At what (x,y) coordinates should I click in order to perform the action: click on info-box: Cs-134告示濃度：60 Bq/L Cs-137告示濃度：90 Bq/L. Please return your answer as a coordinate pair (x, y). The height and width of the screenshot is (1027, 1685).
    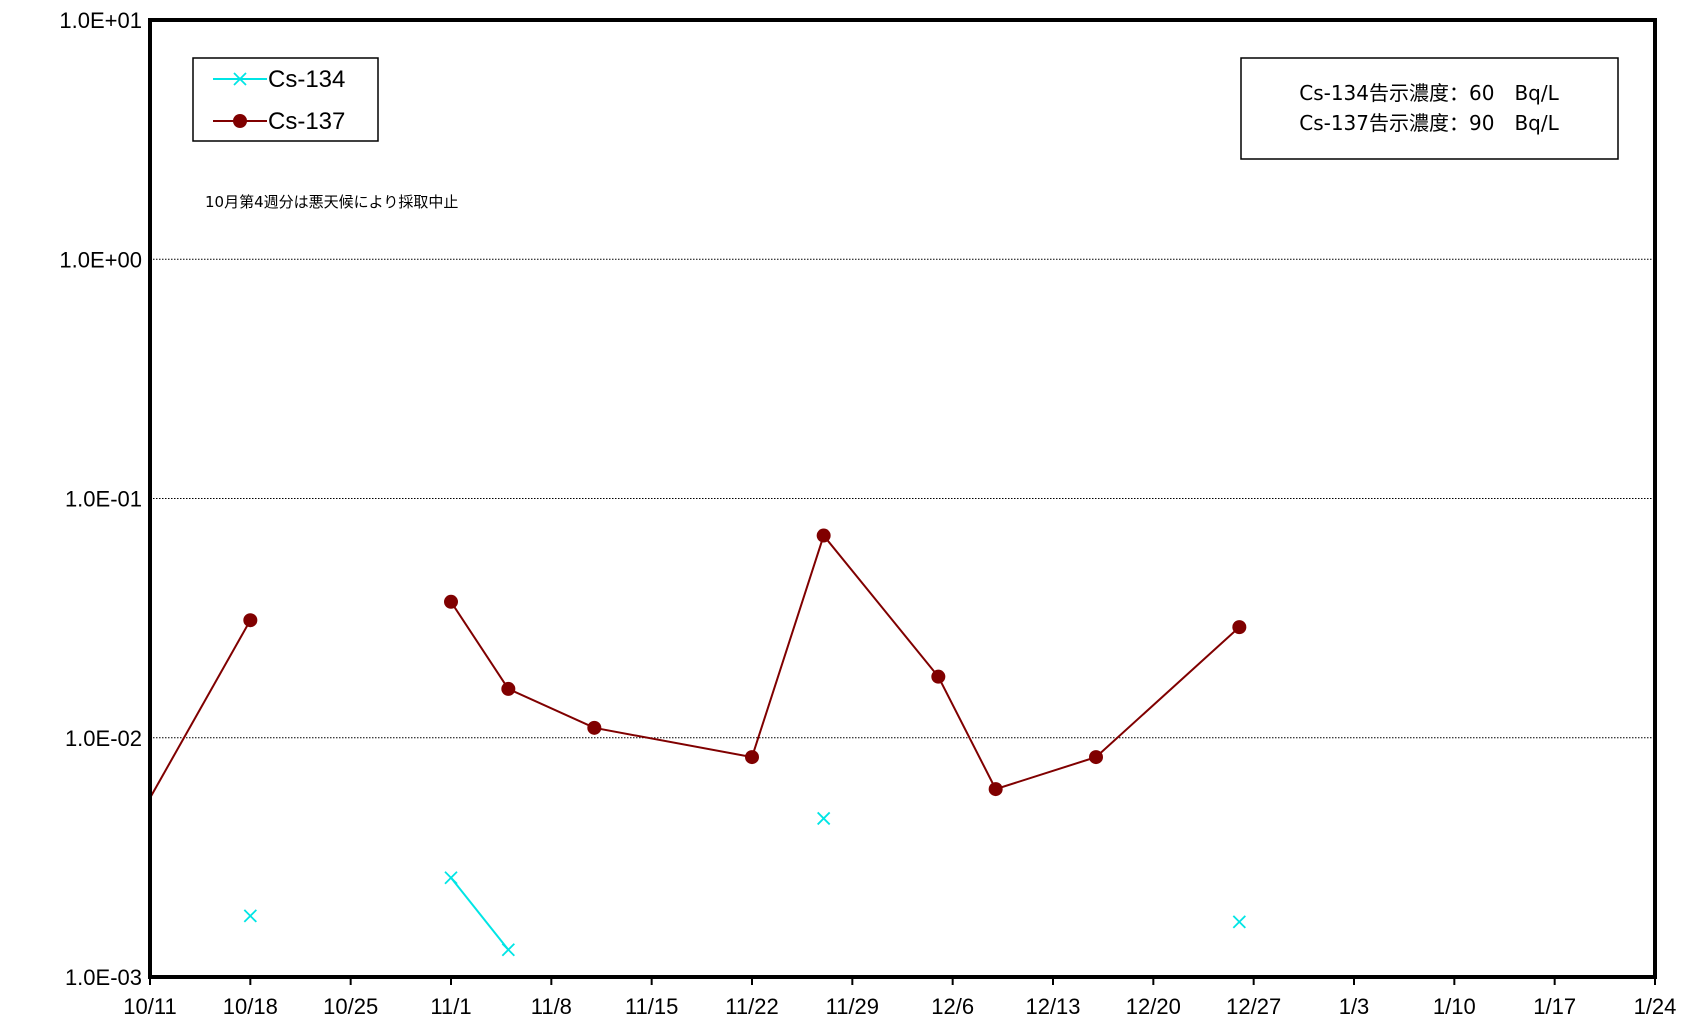
    Looking at the image, I should click on (1429, 108).